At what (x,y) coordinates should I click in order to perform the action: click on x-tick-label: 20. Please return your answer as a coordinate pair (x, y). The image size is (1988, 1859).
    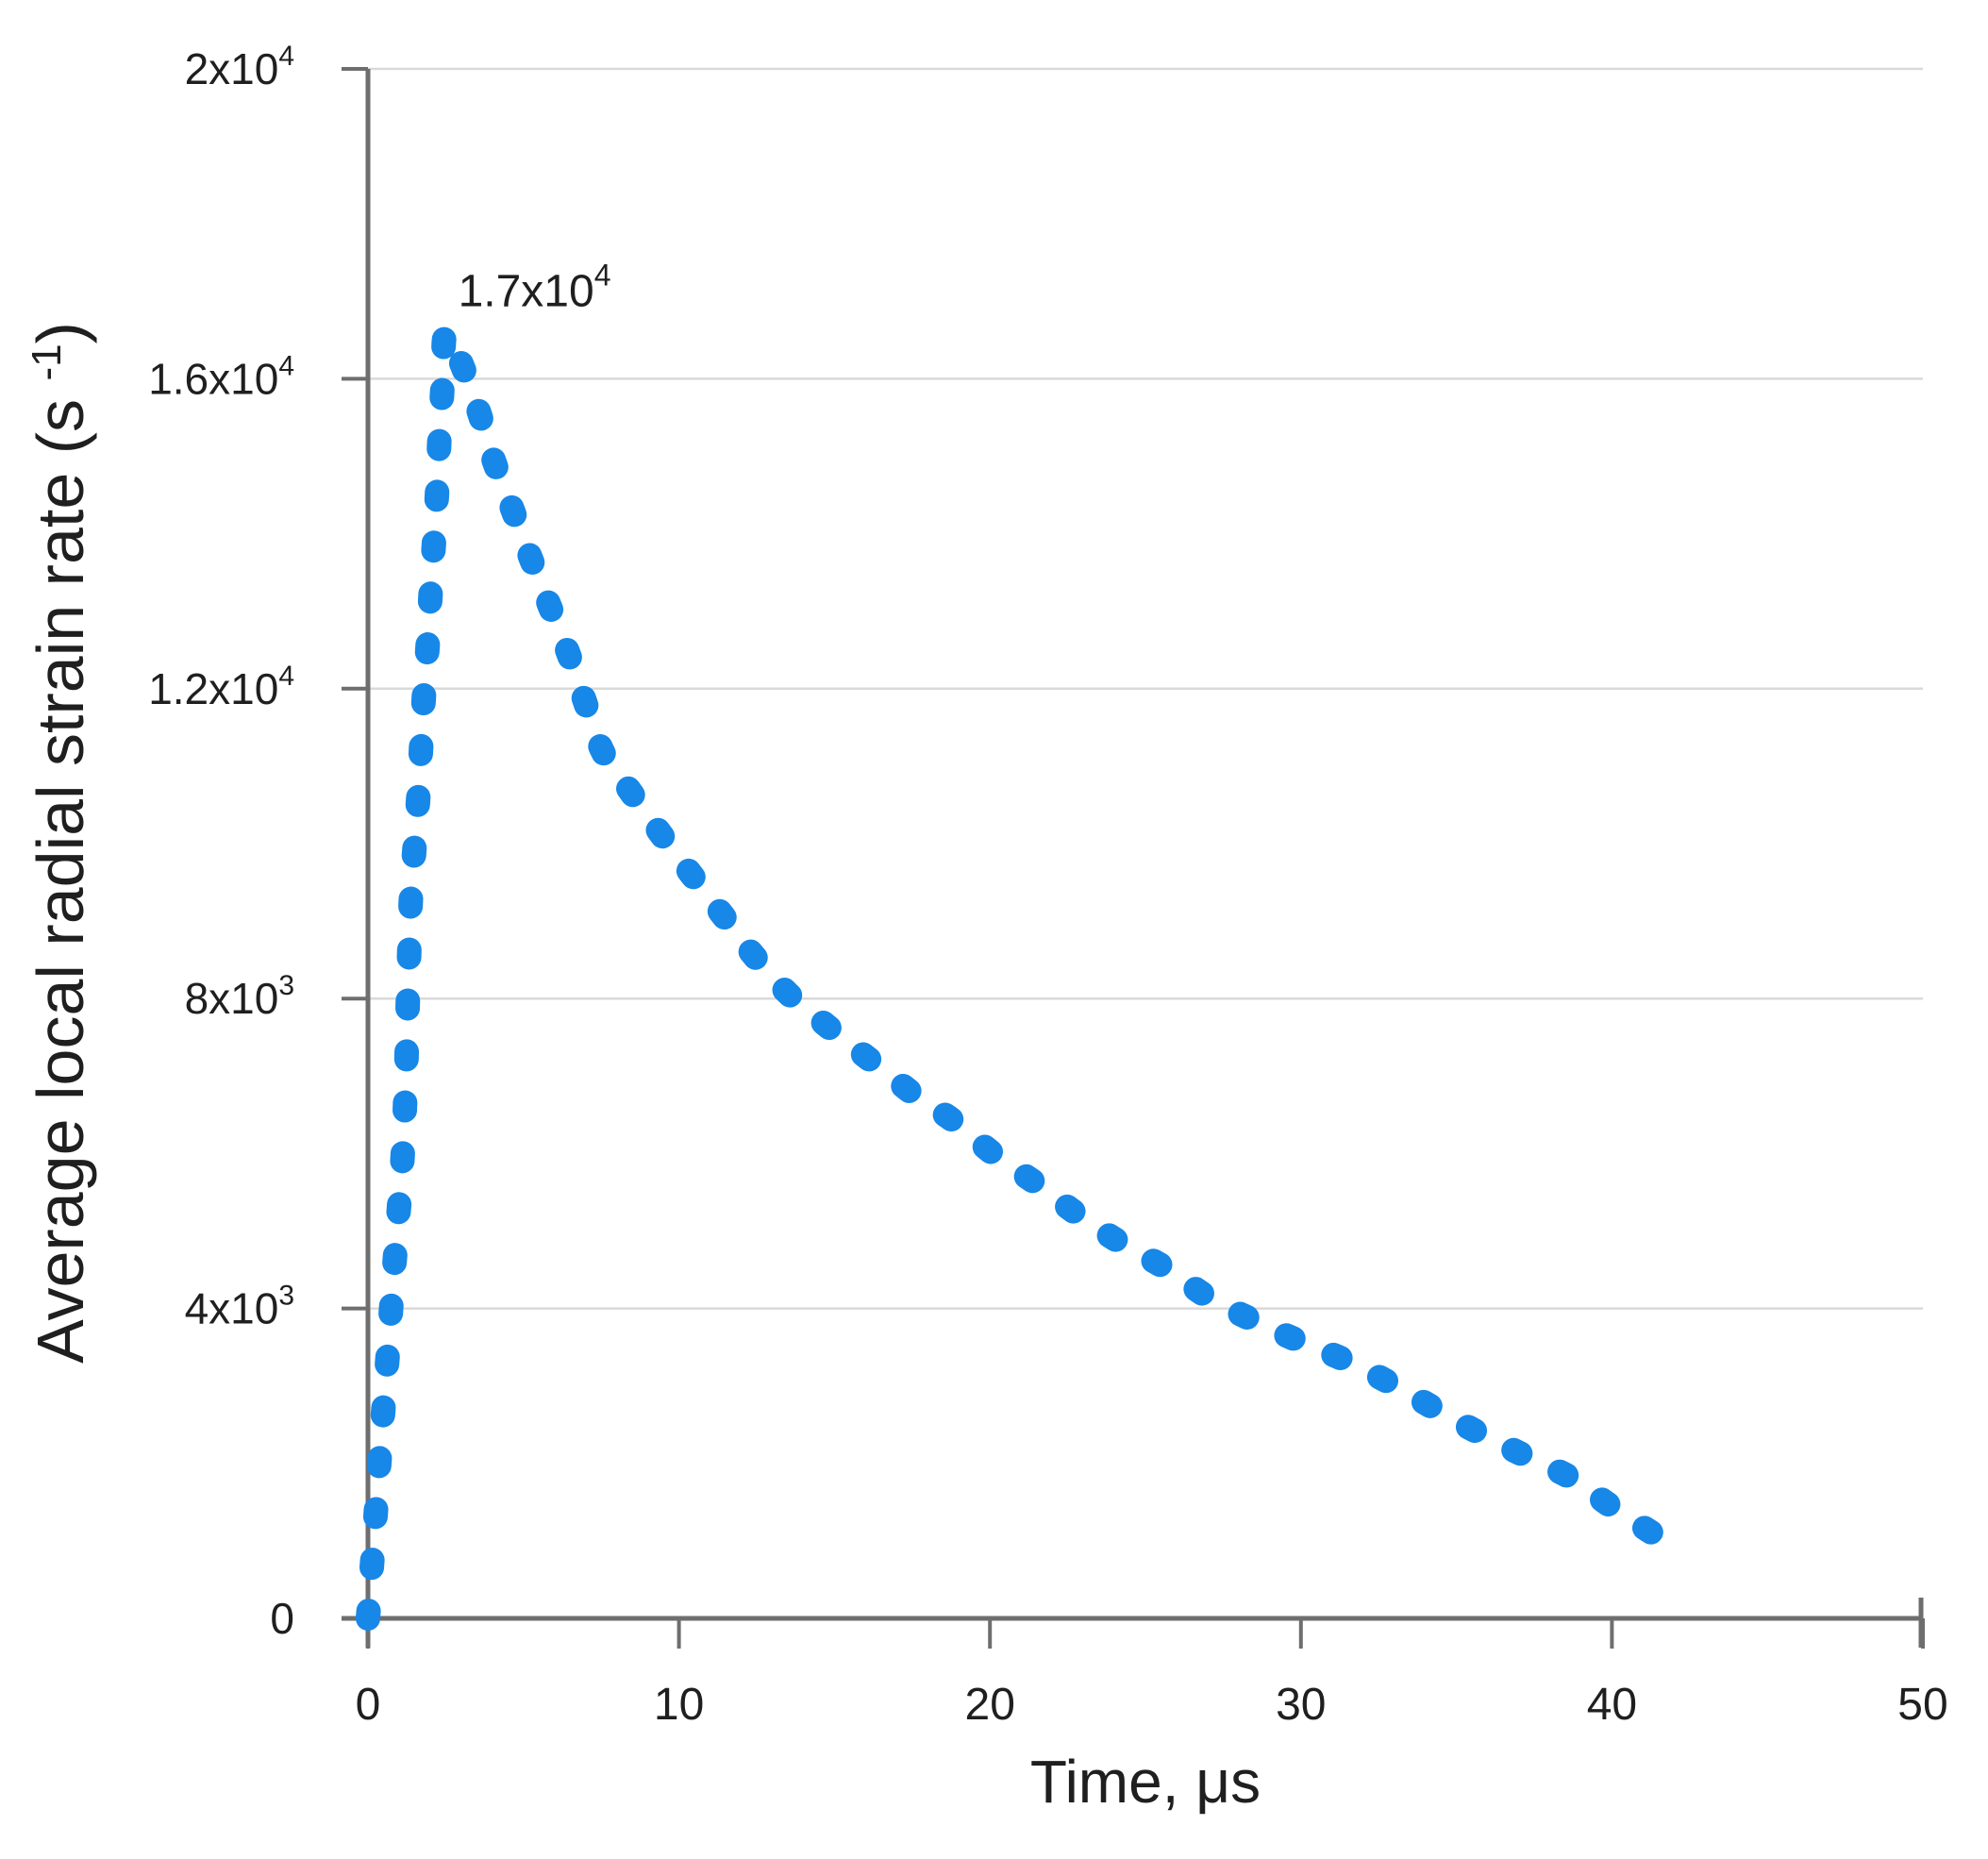
    Looking at the image, I should click on (990, 1705).